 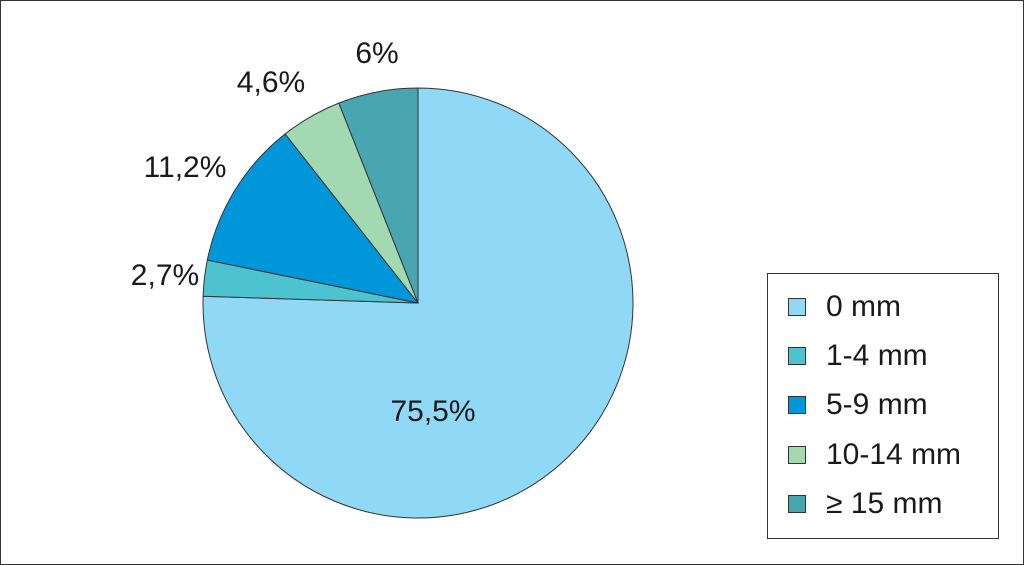 I want to click on legend-item: ≥ 15 mm, so click(x=865, y=504).